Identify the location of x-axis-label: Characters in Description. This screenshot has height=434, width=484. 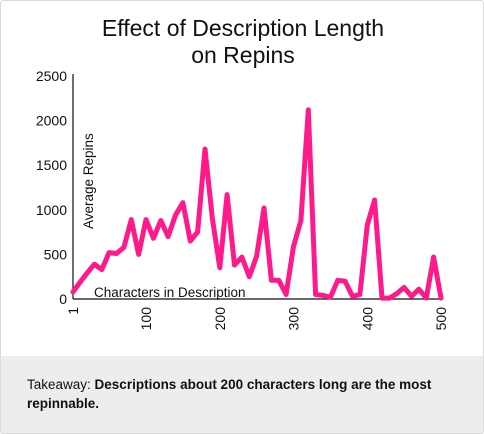
(170, 292).